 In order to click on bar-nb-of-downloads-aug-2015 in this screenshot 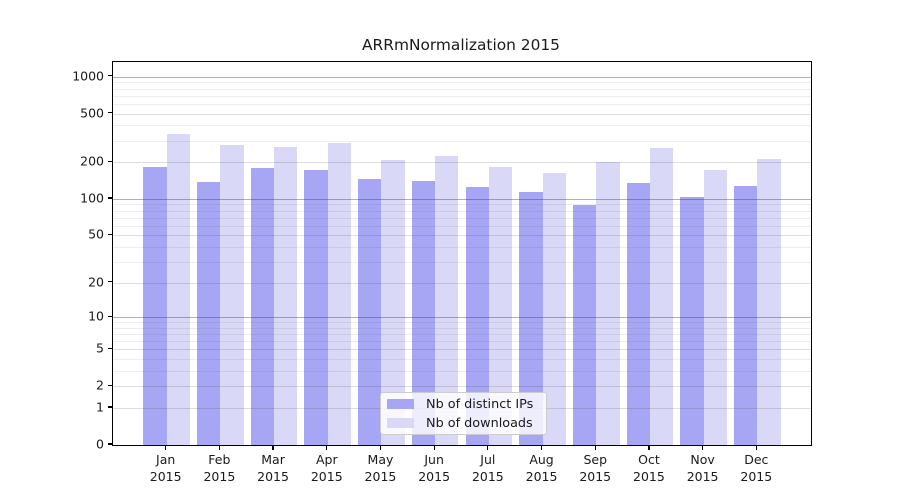, I will do `click(554, 309)`.